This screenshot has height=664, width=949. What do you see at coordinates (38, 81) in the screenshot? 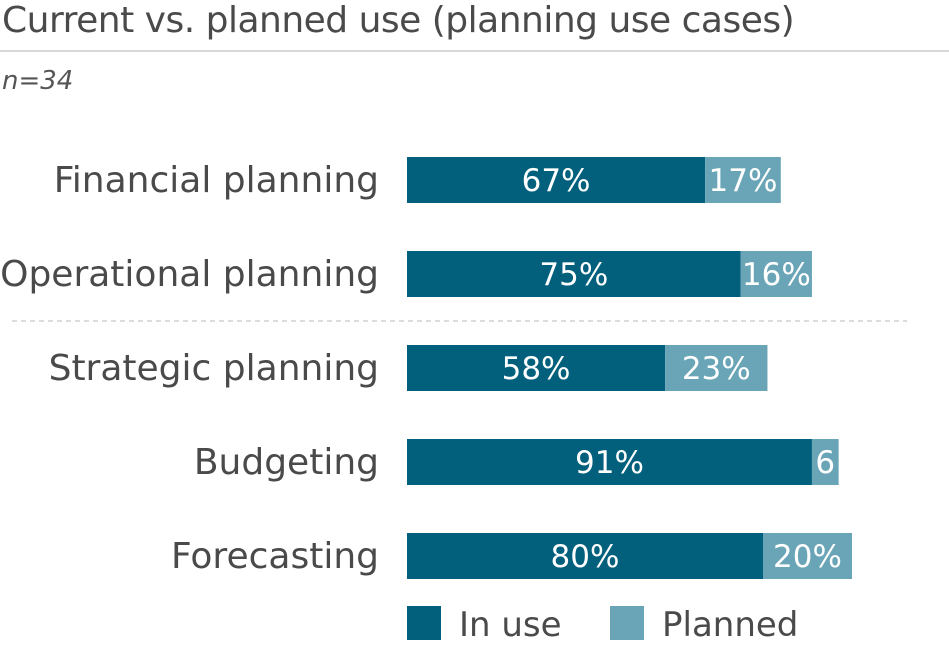
I see `sample-size: n=34` at bounding box center [38, 81].